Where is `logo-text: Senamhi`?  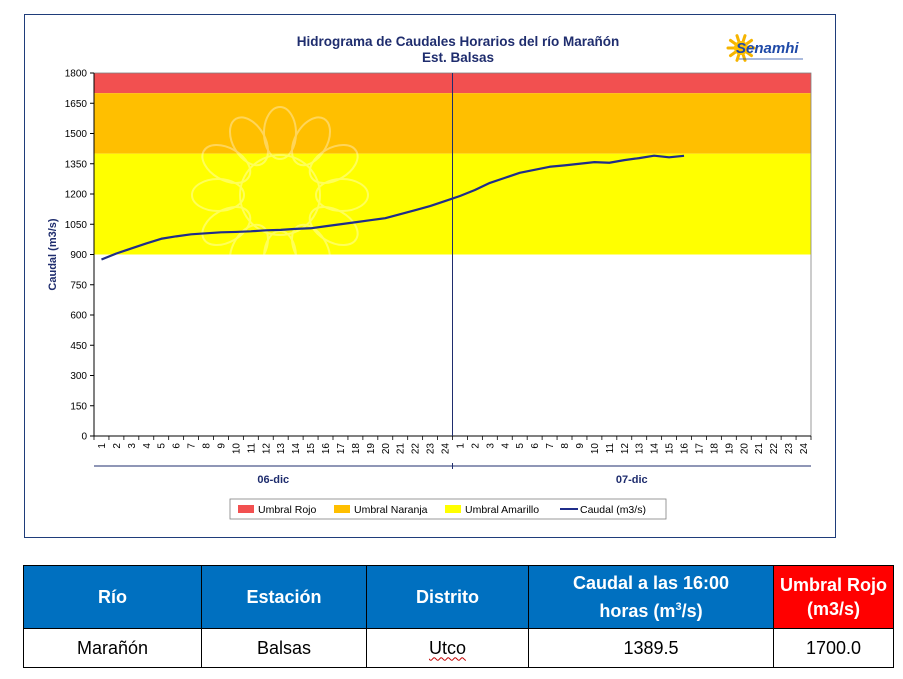
logo-text: Senamhi is located at coordinates (767, 48).